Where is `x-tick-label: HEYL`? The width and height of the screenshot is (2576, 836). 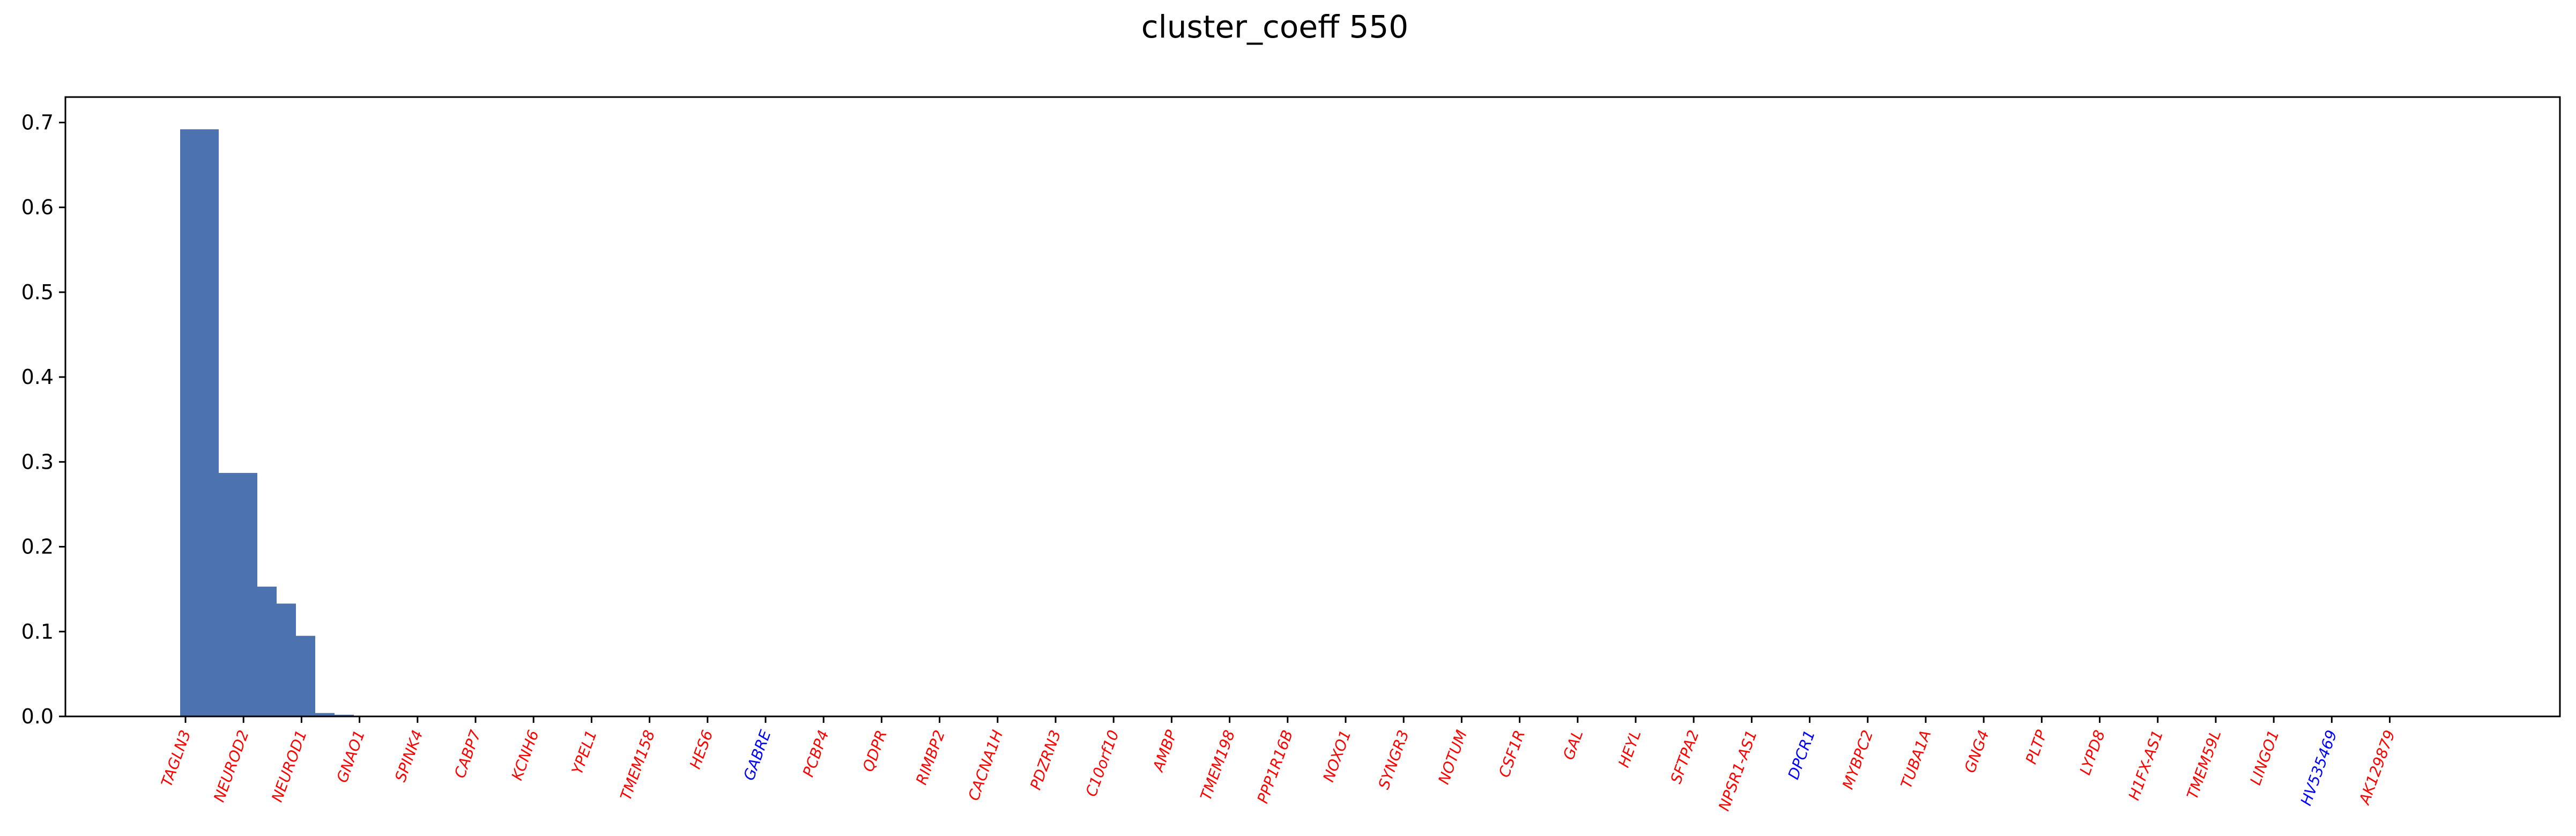
x-tick-label: HEYL is located at coordinates (1630, 749).